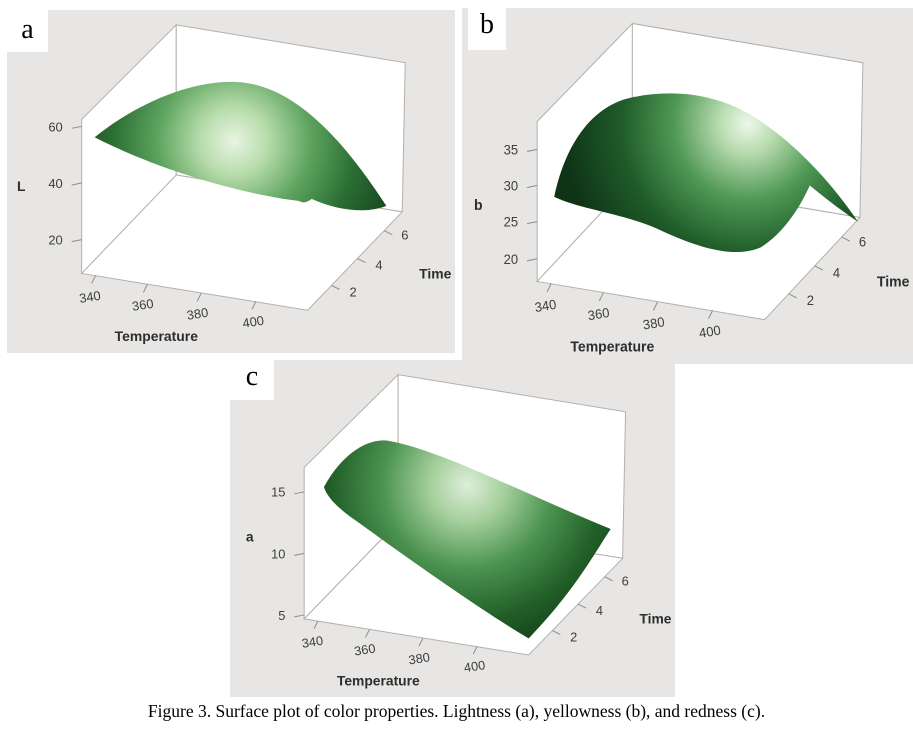 This screenshot has height=739, width=913. I want to click on z-tick-label: 40, so click(55, 183).